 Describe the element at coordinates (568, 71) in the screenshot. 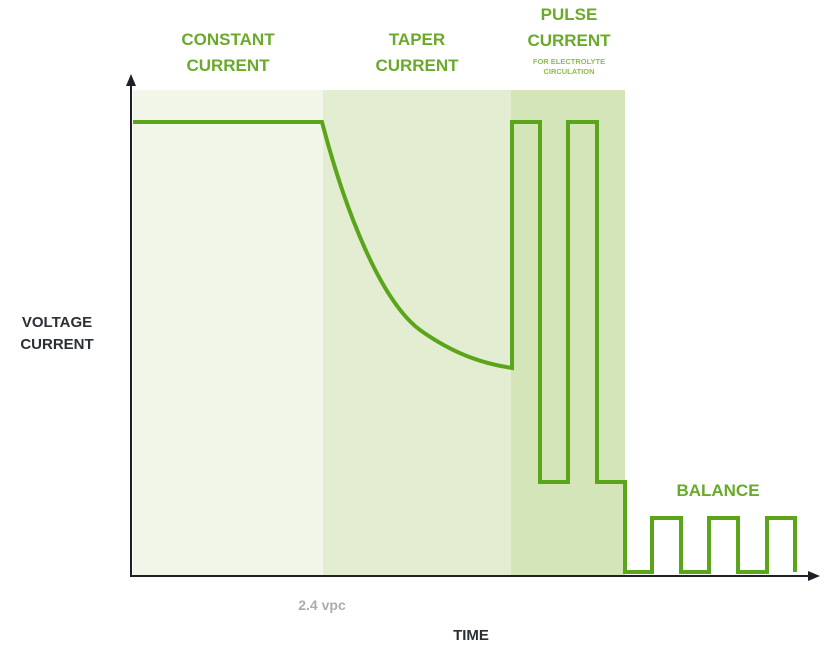

I see `pulse-current-sub-line2: CIRCULATION` at that location.